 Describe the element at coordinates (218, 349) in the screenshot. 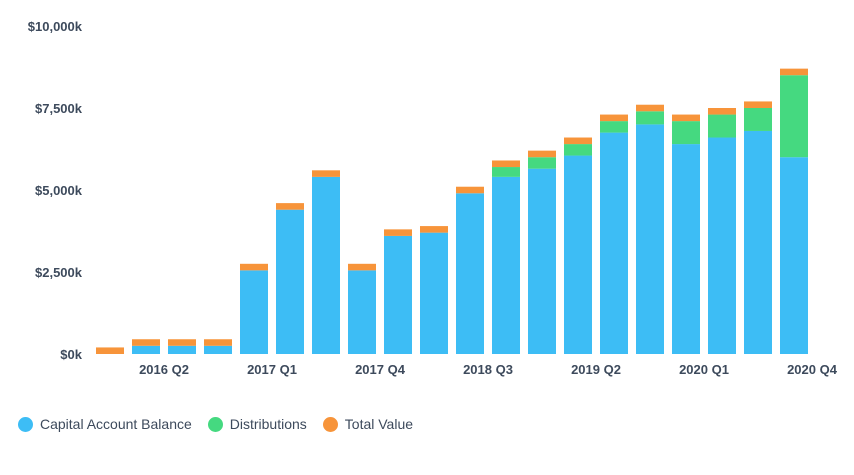

I see `bar-capital-account-balance-2016-q4` at that location.